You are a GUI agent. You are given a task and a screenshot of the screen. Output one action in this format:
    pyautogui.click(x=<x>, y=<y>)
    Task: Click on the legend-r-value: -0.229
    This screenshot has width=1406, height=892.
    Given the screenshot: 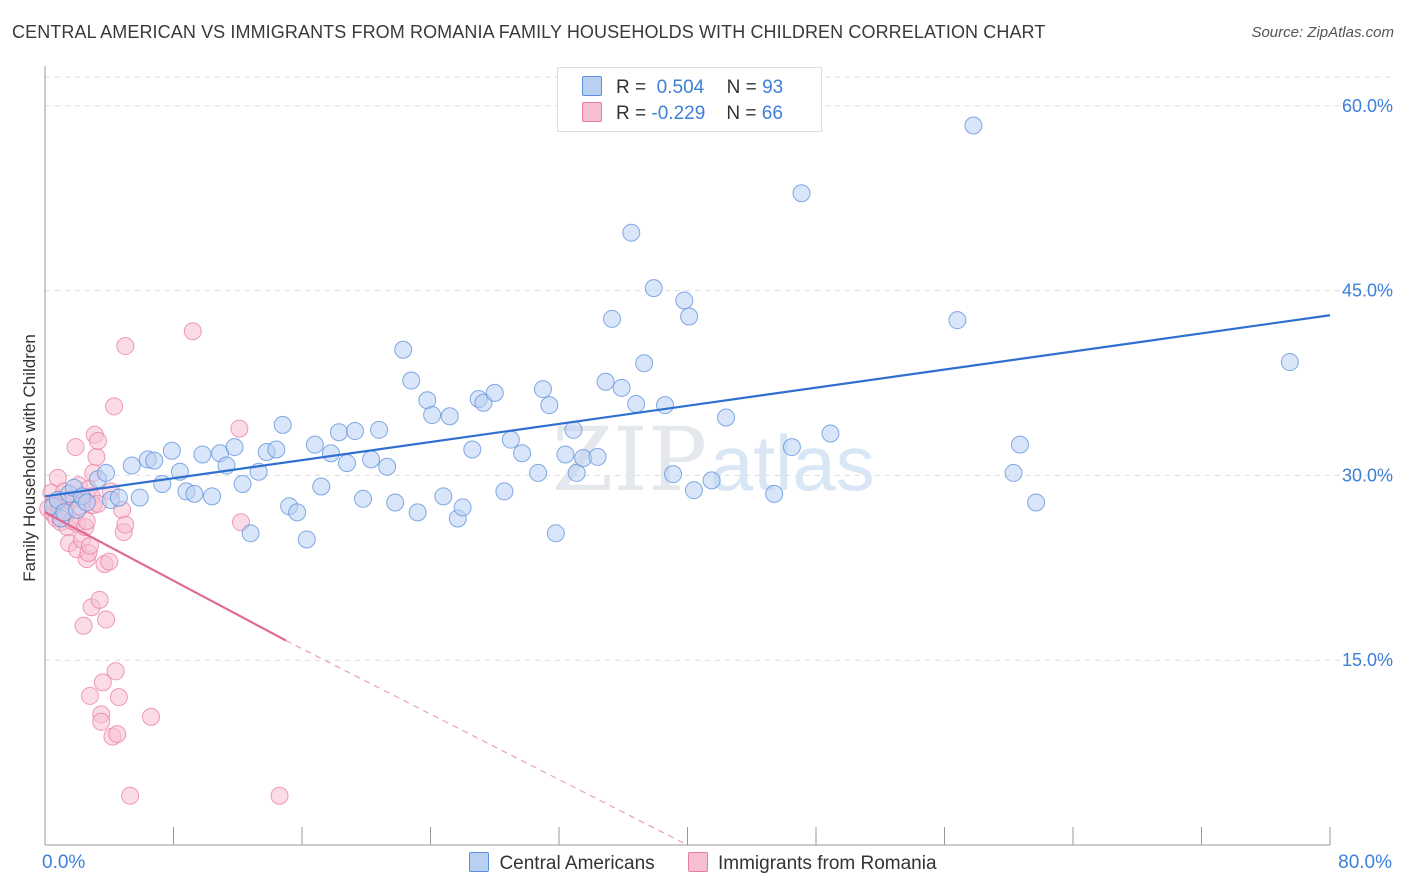 What is the action you would take?
    pyautogui.click(x=678, y=113)
    